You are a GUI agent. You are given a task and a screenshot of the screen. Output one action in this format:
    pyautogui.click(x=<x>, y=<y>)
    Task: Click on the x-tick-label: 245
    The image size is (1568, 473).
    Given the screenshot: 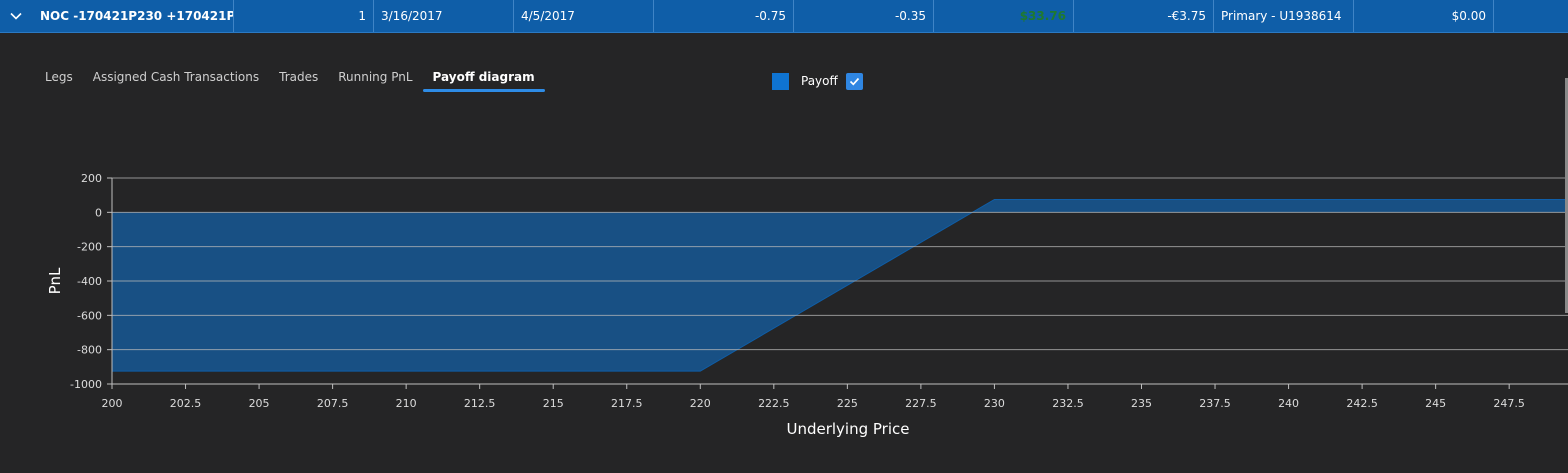 What is the action you would take?
    pyautogui.click(x=1435, y=403)
    